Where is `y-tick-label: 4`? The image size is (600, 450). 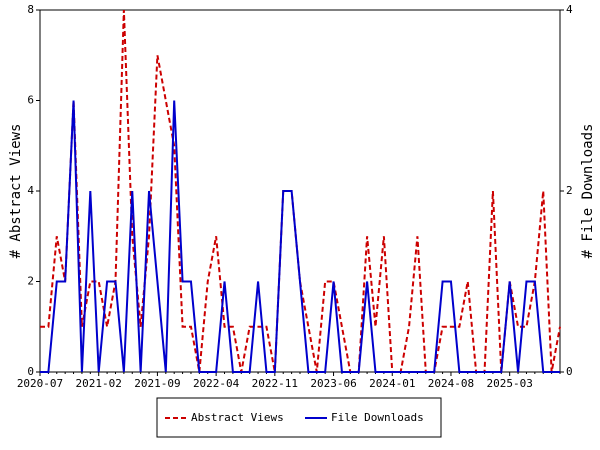 y-tick-label: 4 is located at coordinates (30, 190).